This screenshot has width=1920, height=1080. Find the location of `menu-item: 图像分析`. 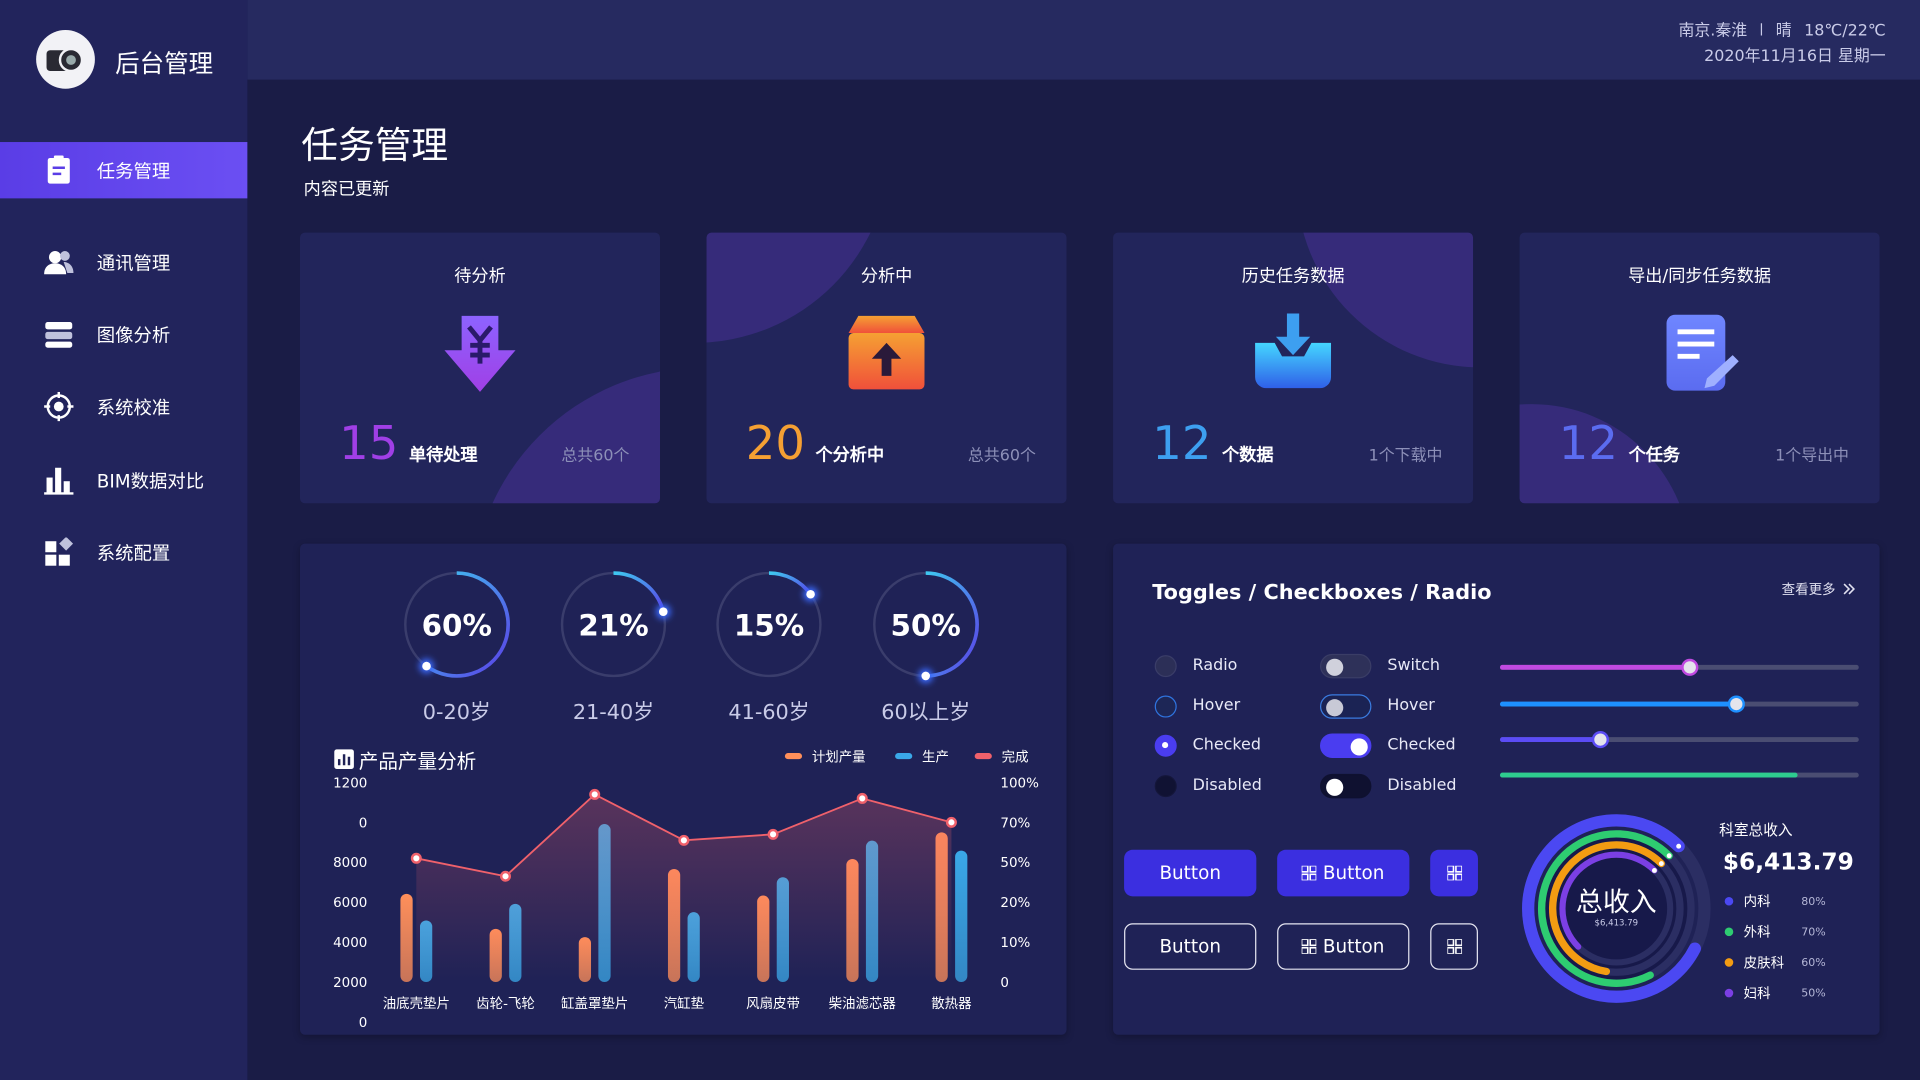

menu-item: 图像分析 is located at coordinates (123, 334).